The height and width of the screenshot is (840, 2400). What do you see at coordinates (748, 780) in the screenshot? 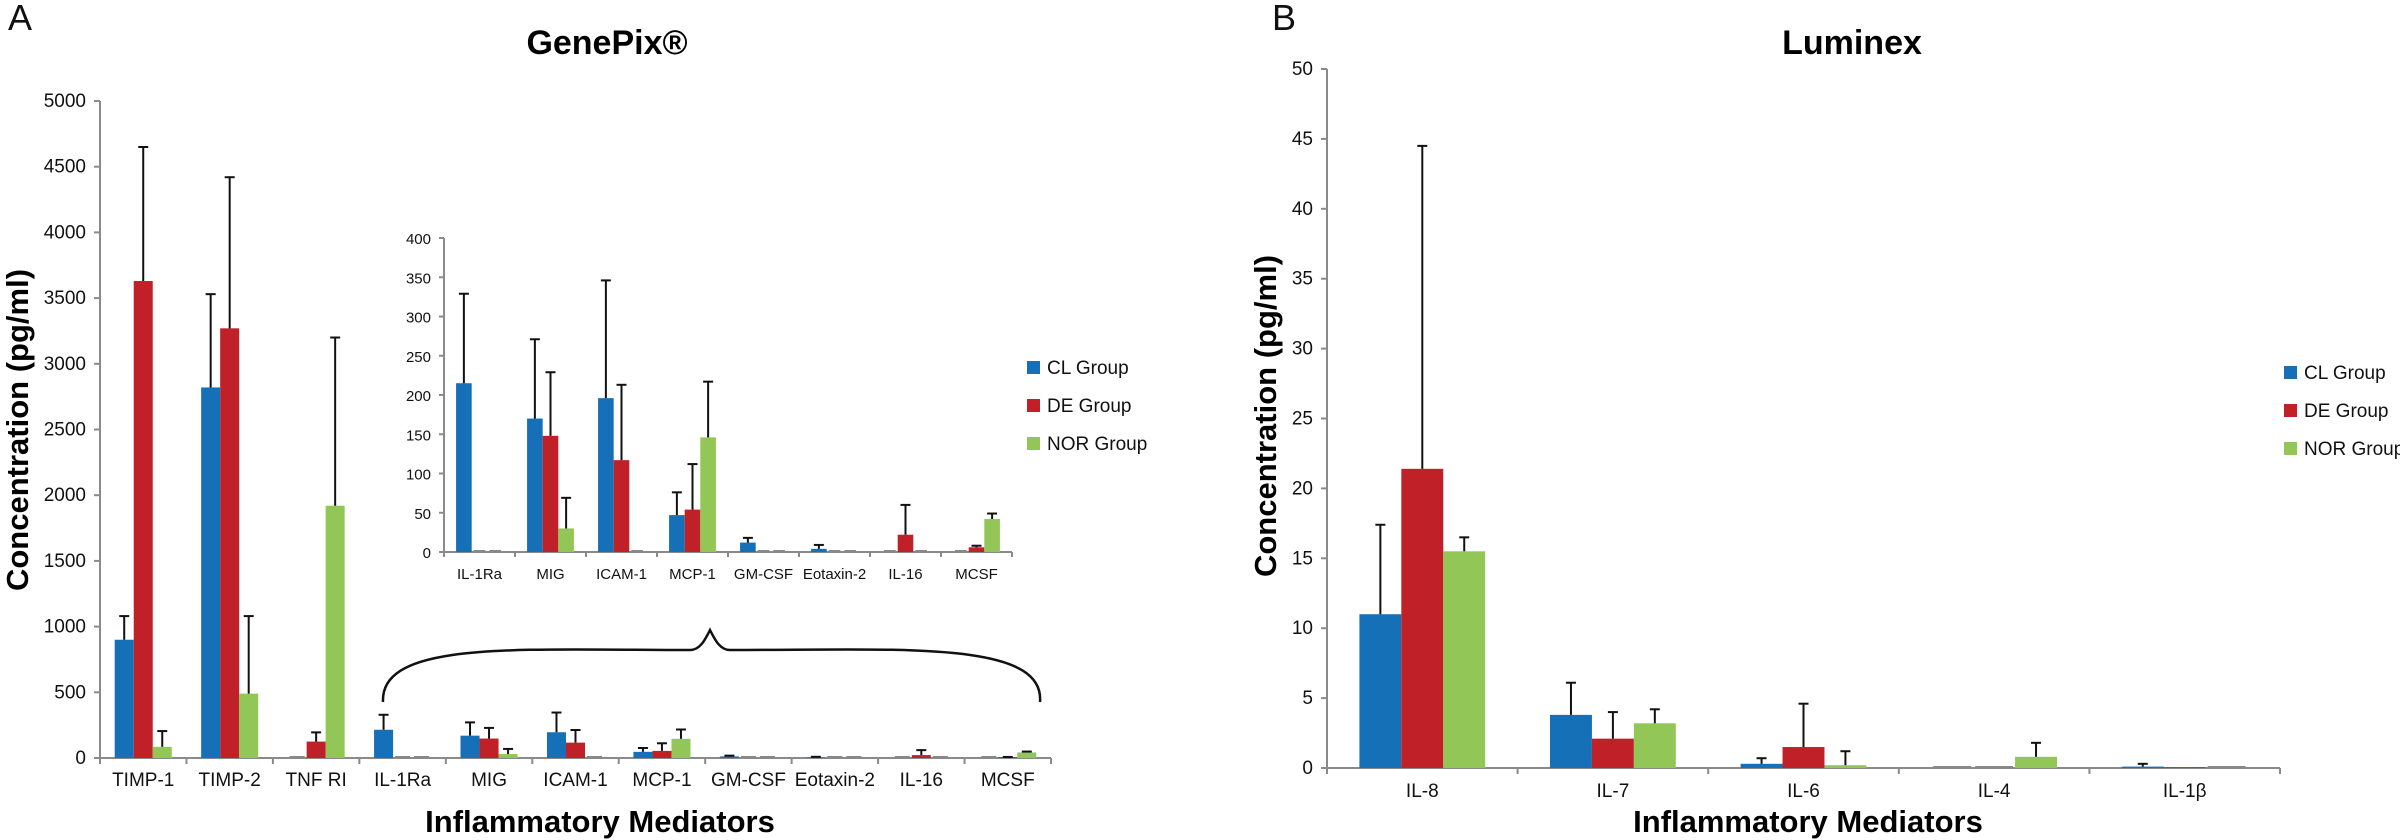
I see `panel-a-x-tick-label: GM-CSF` at bounding box center [748, 780].